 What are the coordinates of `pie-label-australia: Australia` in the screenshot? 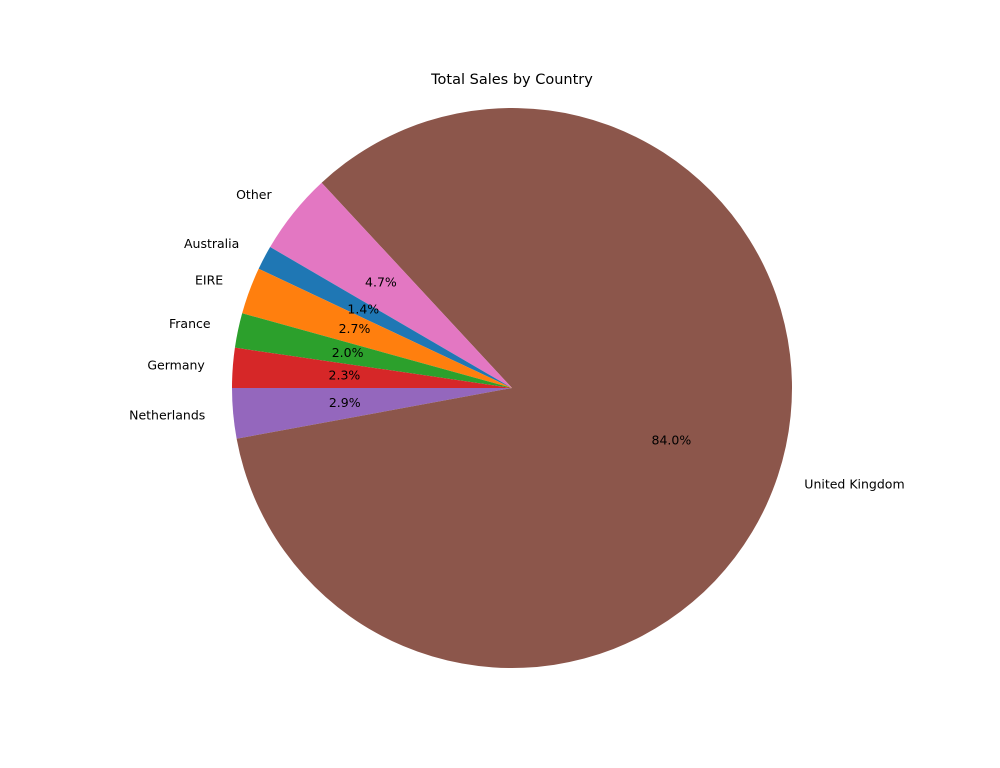 It's located at (211, 243).